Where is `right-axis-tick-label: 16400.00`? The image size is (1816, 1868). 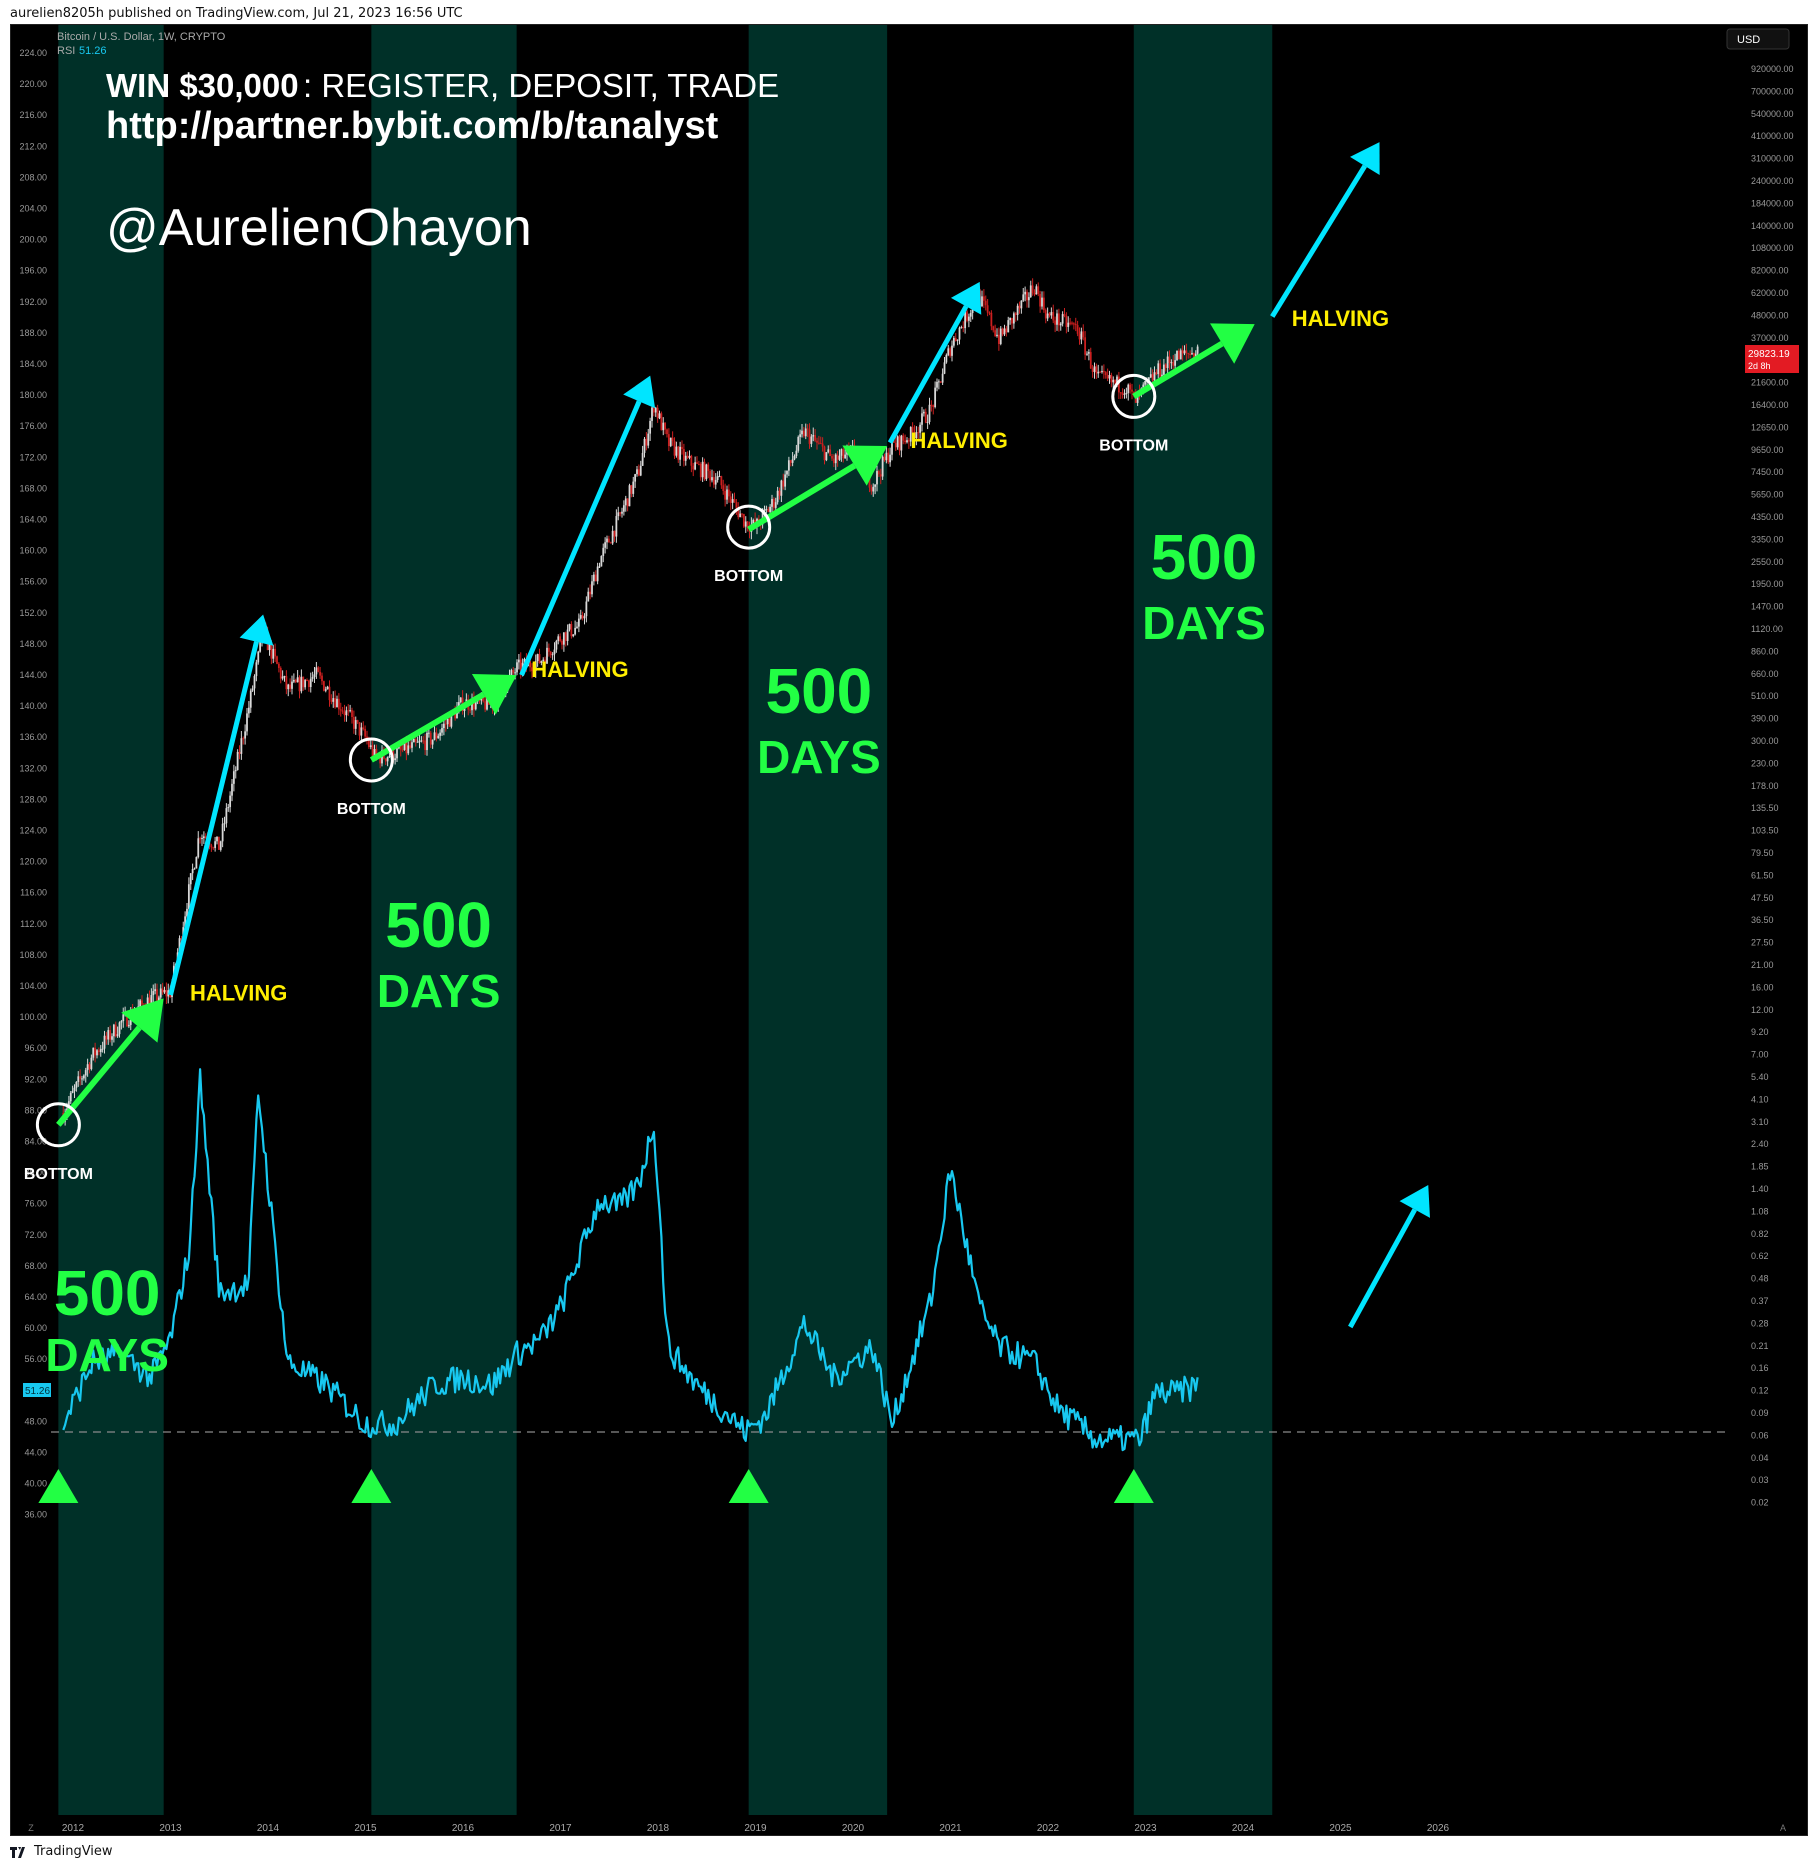 right-axis-tick-label: 16400.00 is located at coordinates (1770, 405).